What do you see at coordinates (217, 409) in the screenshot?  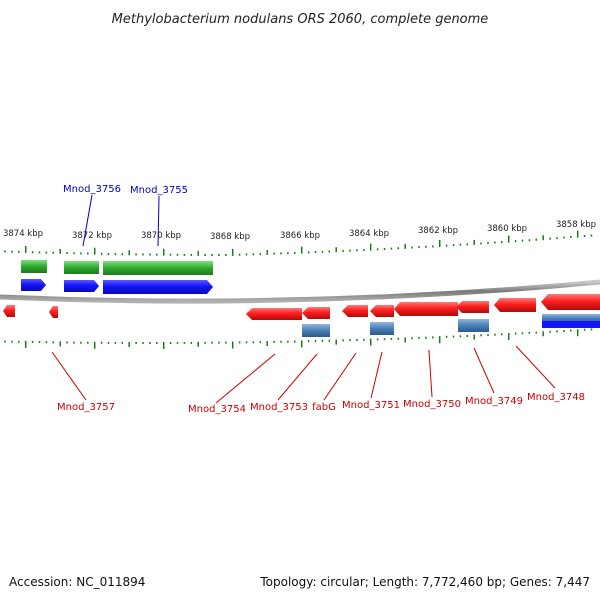 I see `gene-label-mnod-3754: Mnod_3754` at bounding box center [217, 409].